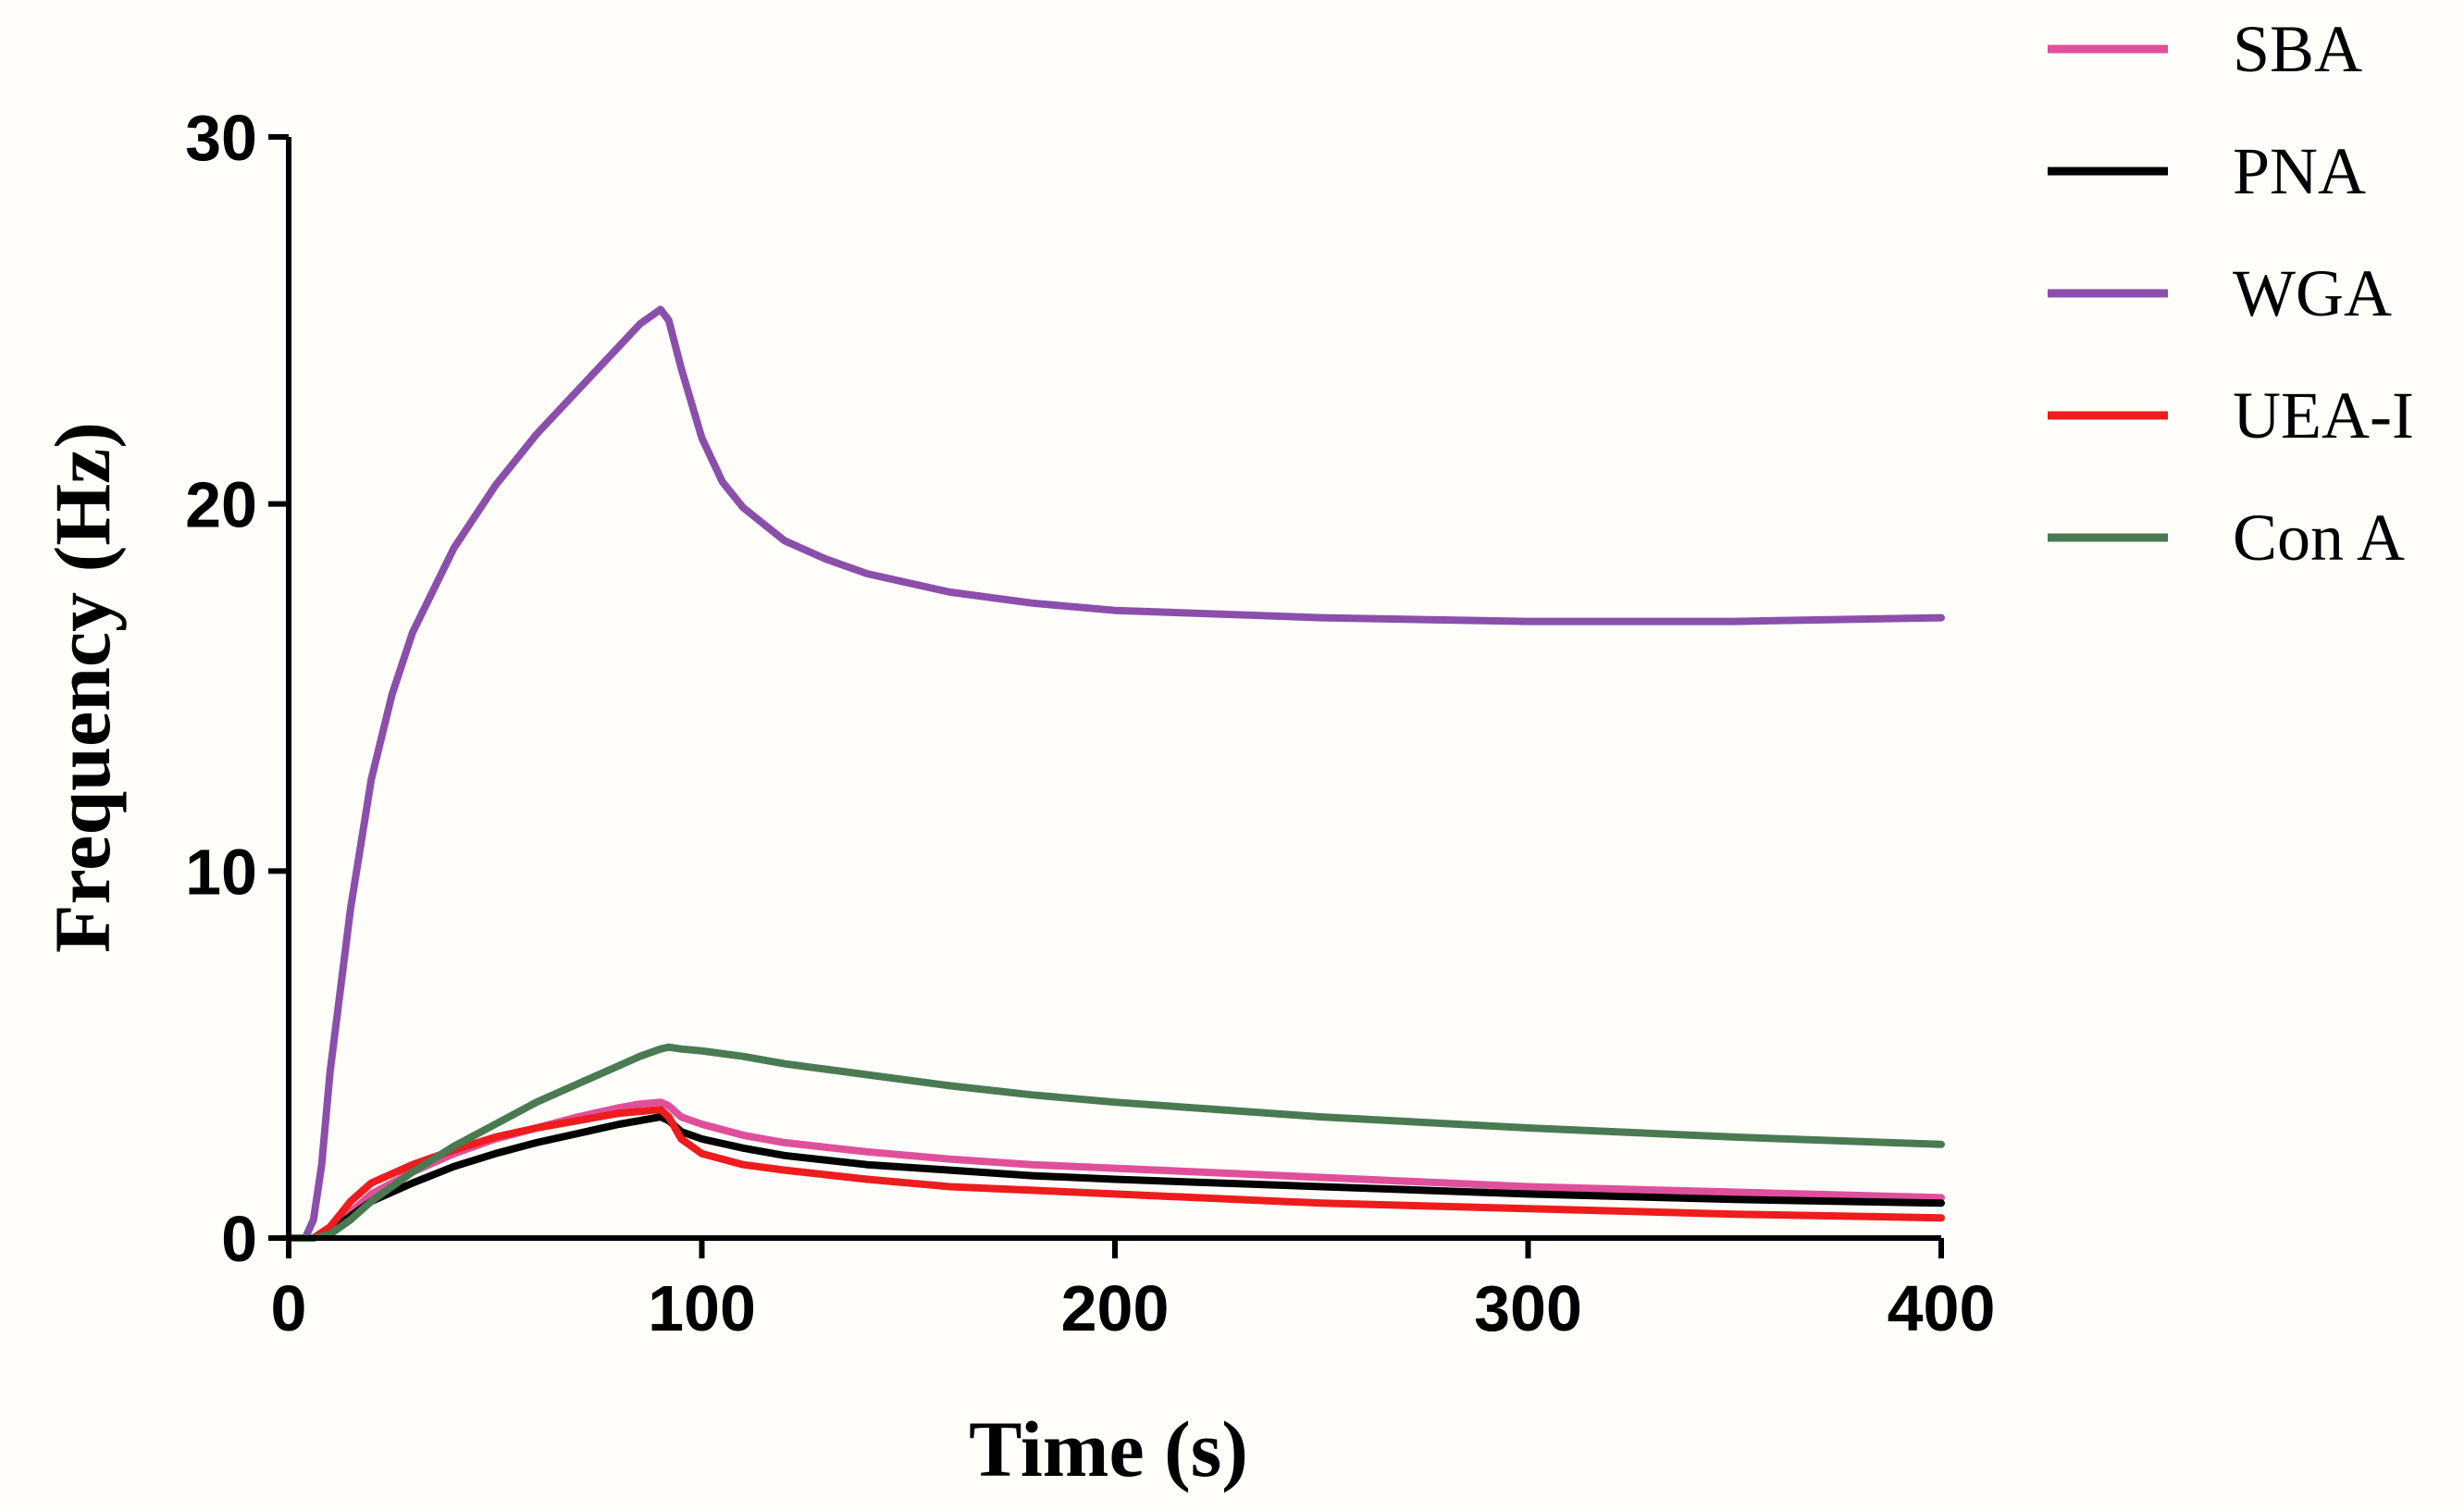 This screenshot has height=1511, width=2464. Describe the element at coordinates (221, 138) in the screenshot. I see `y-tick-label: 30` at that location.